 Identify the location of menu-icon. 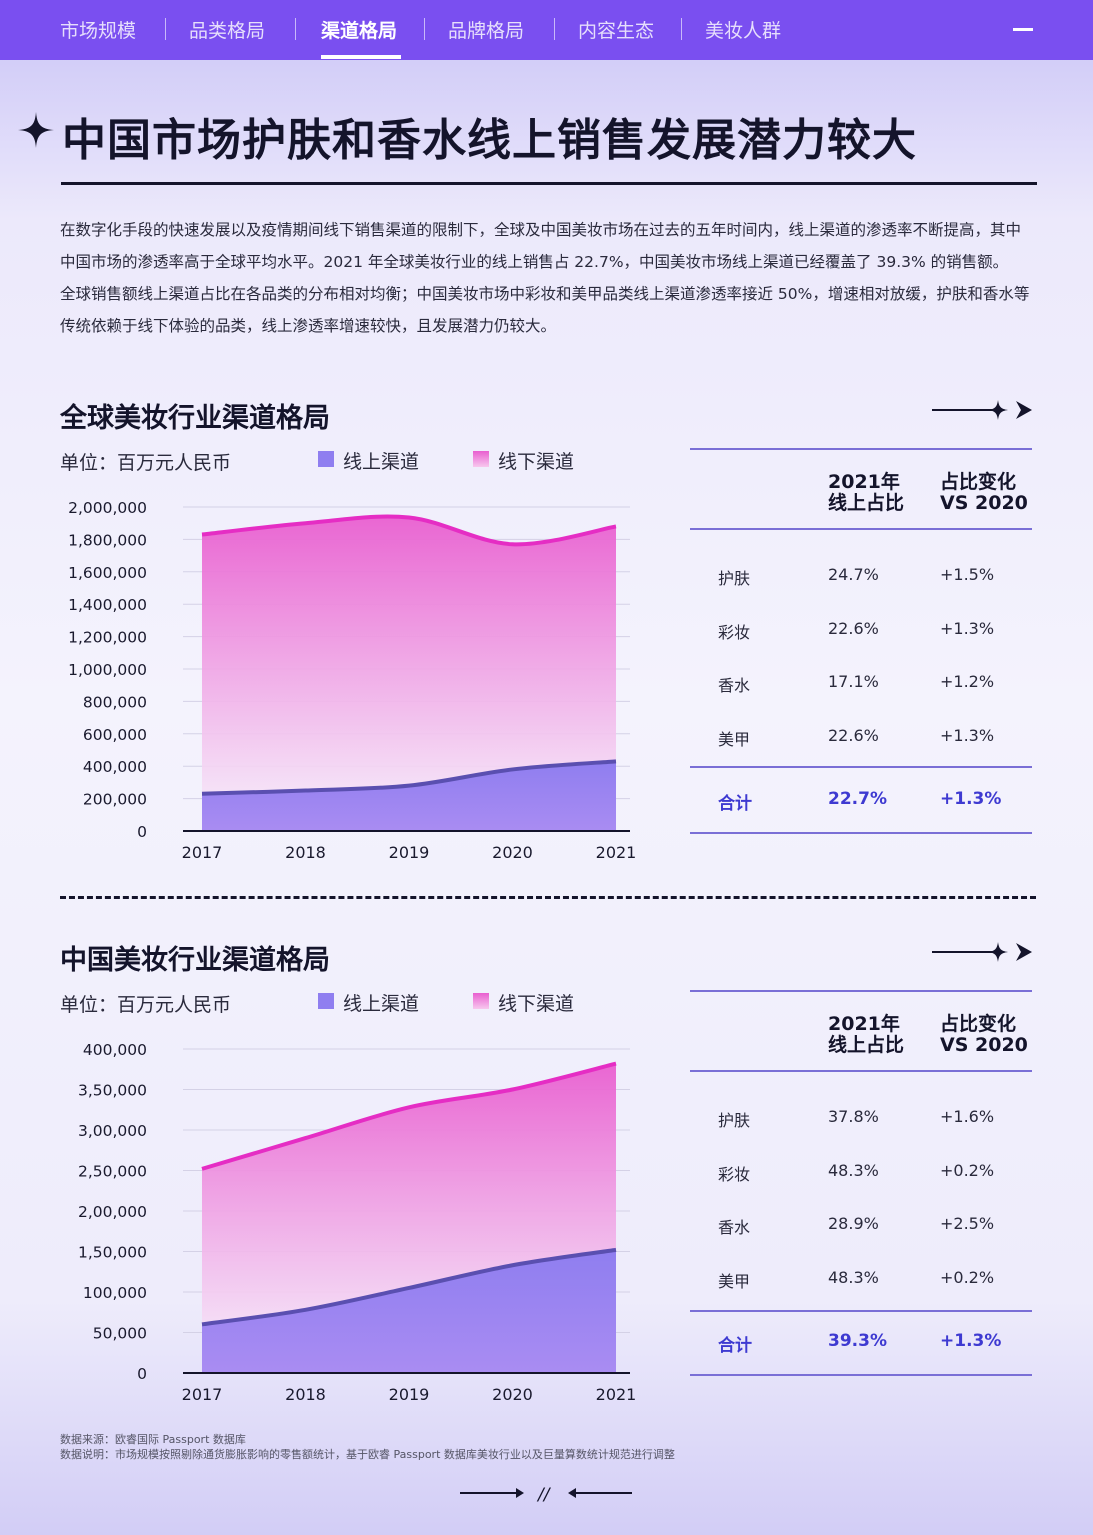
(1023, 29).